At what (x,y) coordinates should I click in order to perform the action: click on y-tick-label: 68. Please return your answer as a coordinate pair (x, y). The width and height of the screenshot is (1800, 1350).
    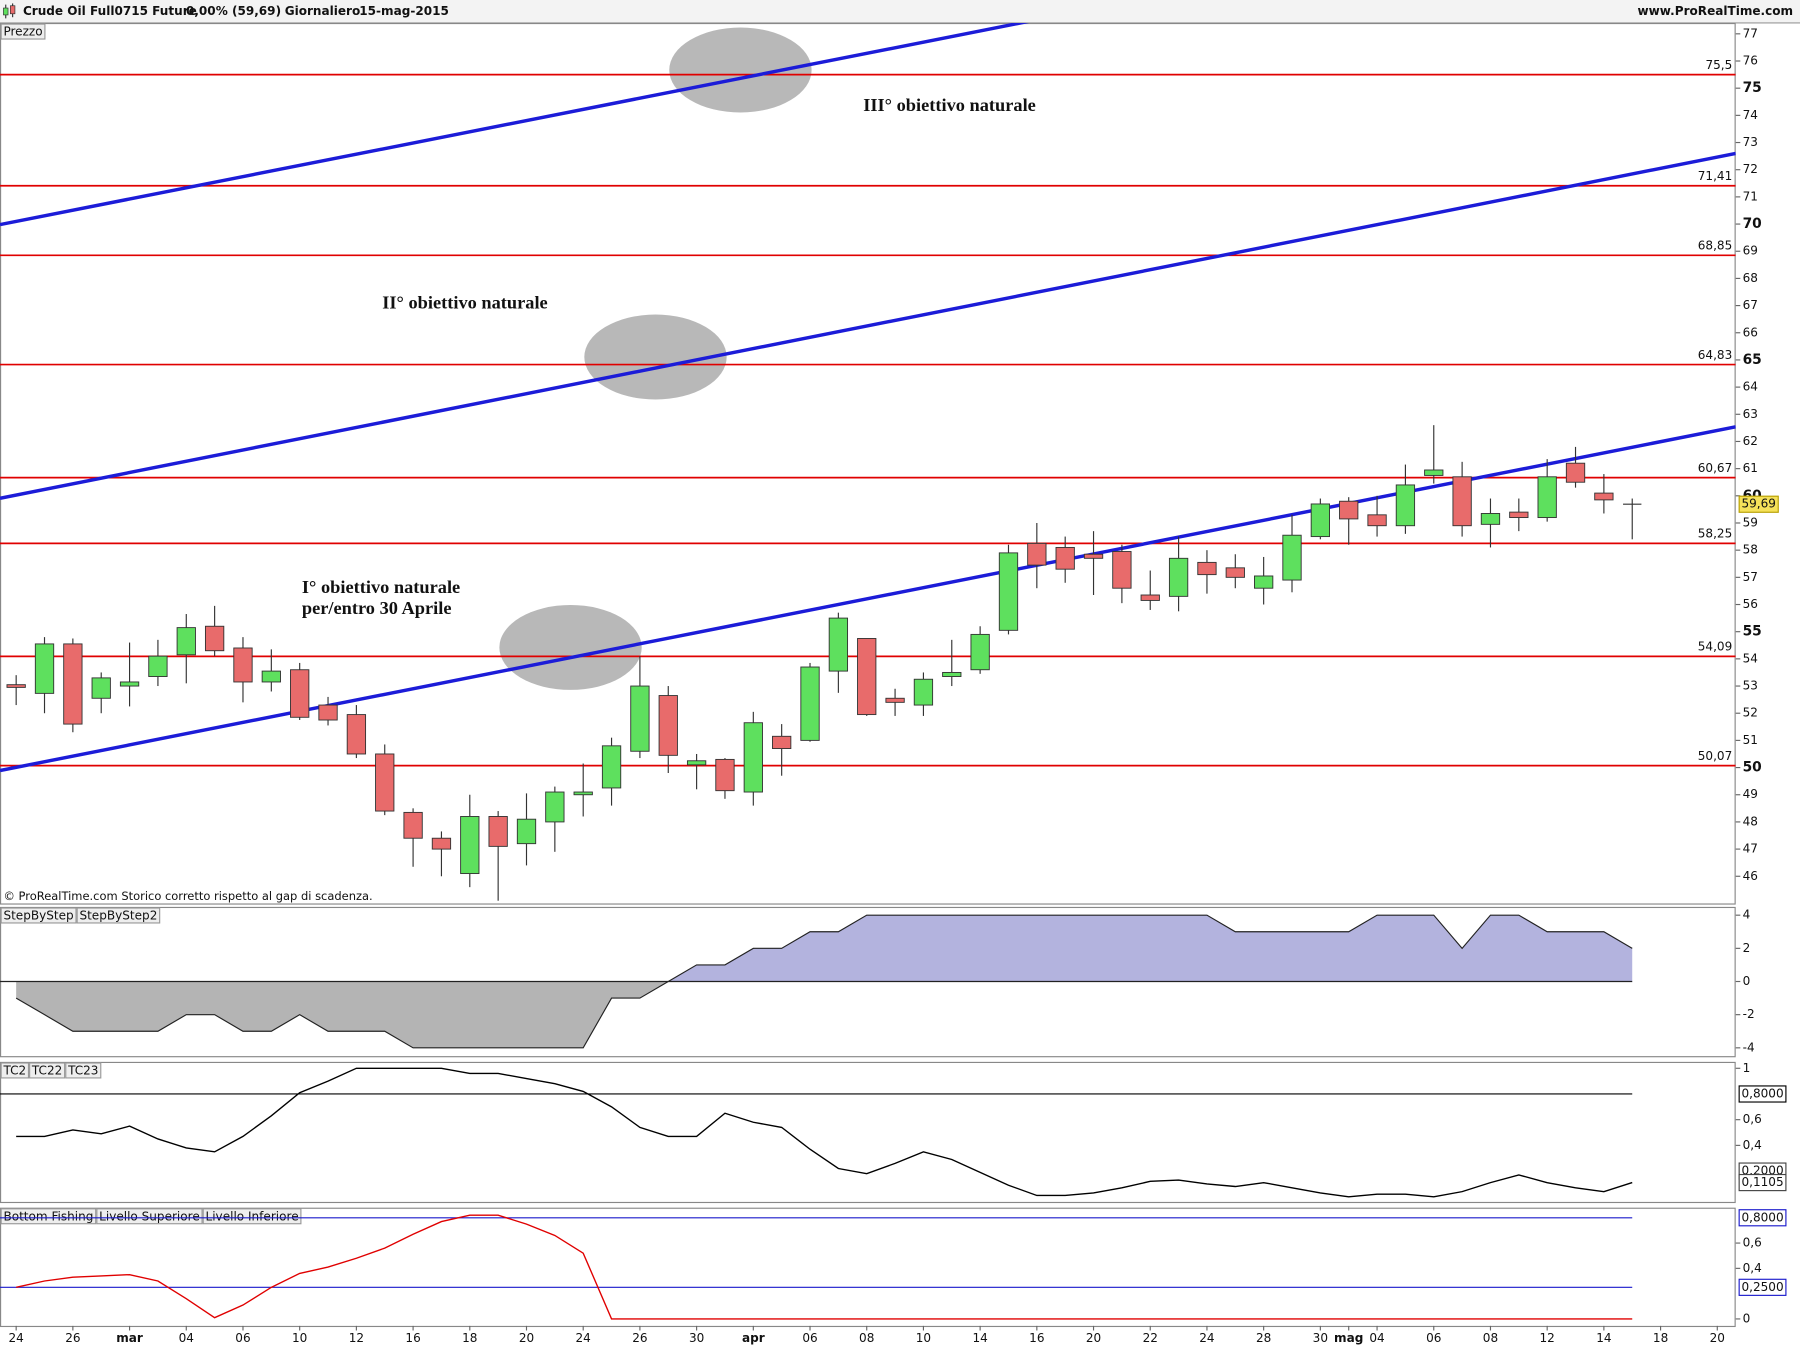
    Looking at the image, I should click on (1750, 278).